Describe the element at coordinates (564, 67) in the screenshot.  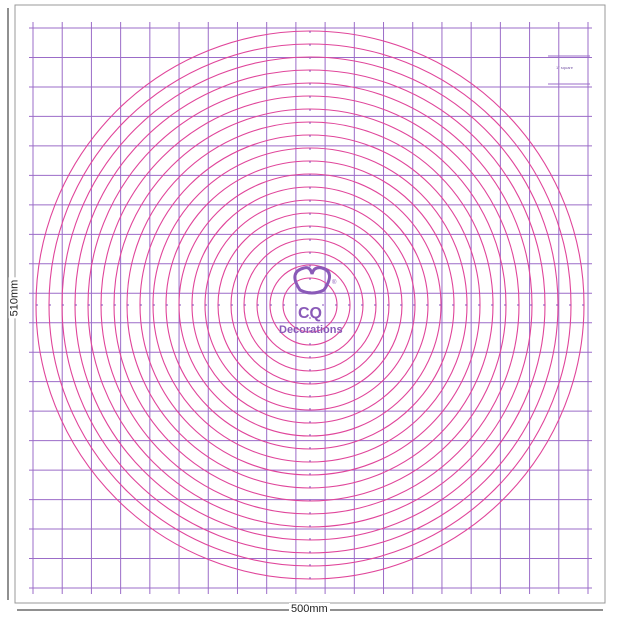
I see `legend-label: 1" square` at that location.